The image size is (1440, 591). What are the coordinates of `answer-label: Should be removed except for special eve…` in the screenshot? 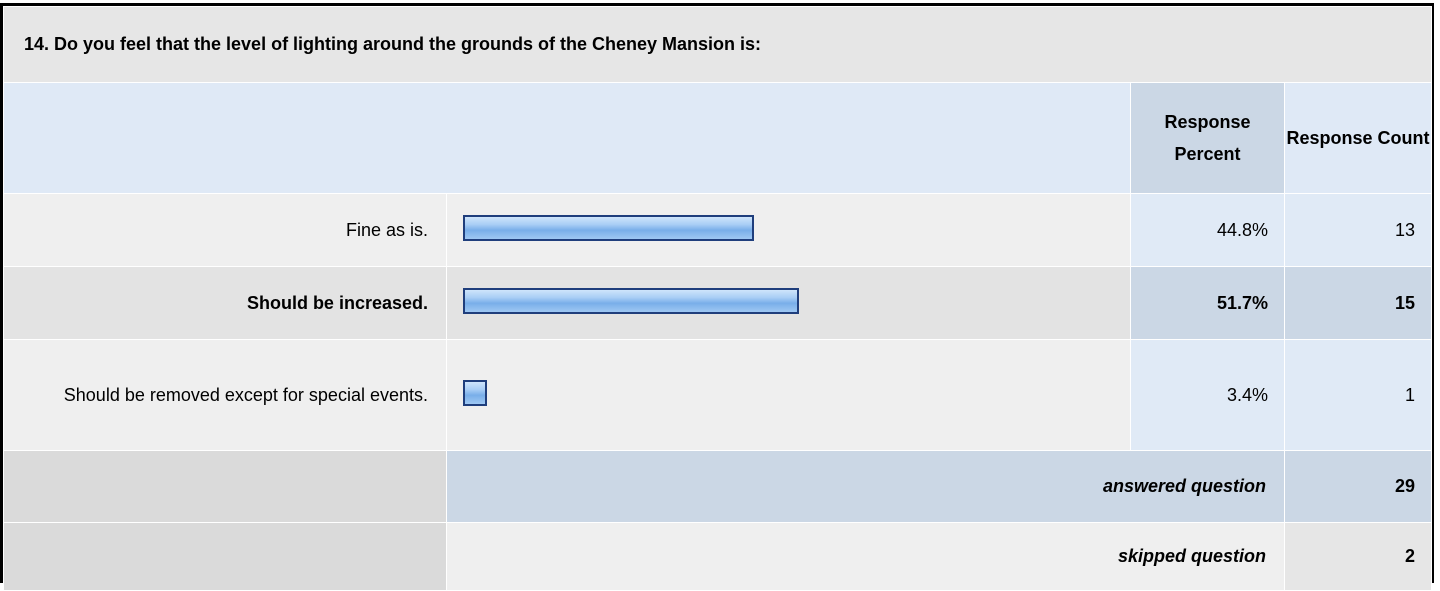 It's located at (225, 395).